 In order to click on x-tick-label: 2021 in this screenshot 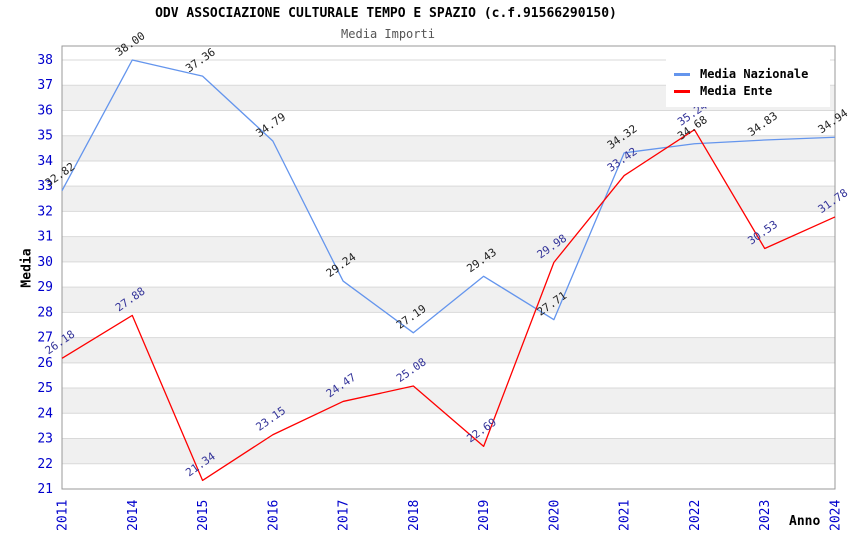, I will do `click(625, 515)`.